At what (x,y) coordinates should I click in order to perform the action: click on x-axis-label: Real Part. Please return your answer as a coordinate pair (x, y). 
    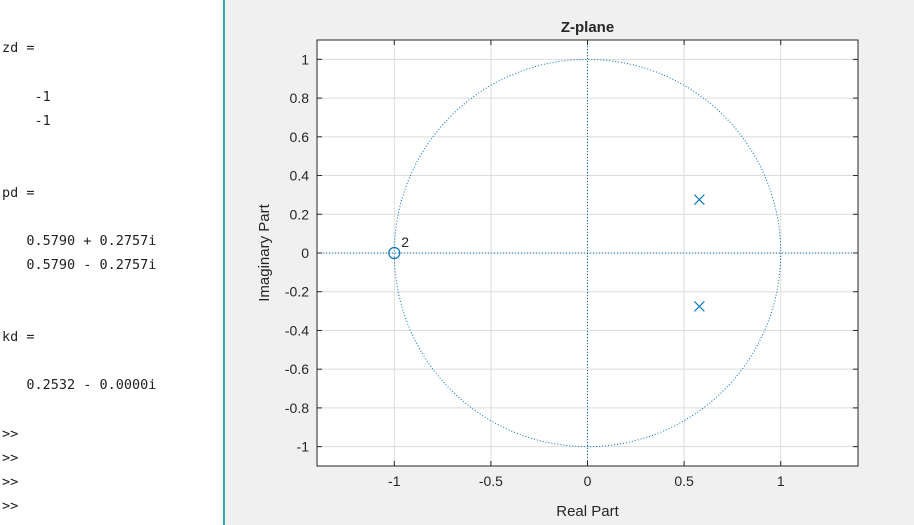
    Looking at the image, I should click on (587, 511).